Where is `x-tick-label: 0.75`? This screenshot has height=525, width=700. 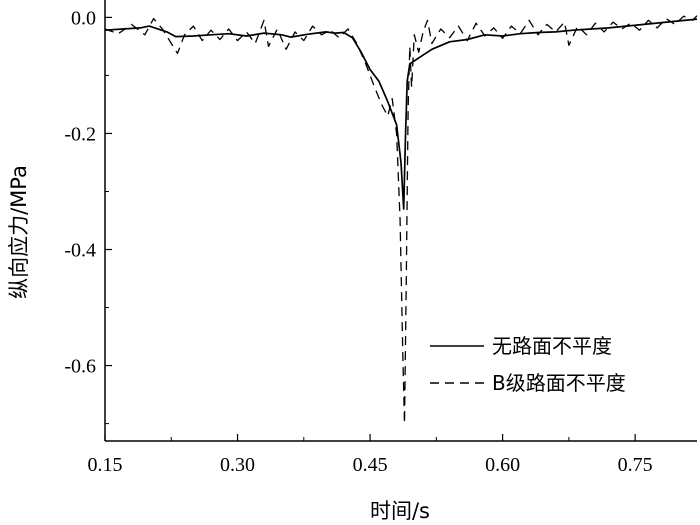
x-tick-label: 0.75 is located at coordinates (635, 465).